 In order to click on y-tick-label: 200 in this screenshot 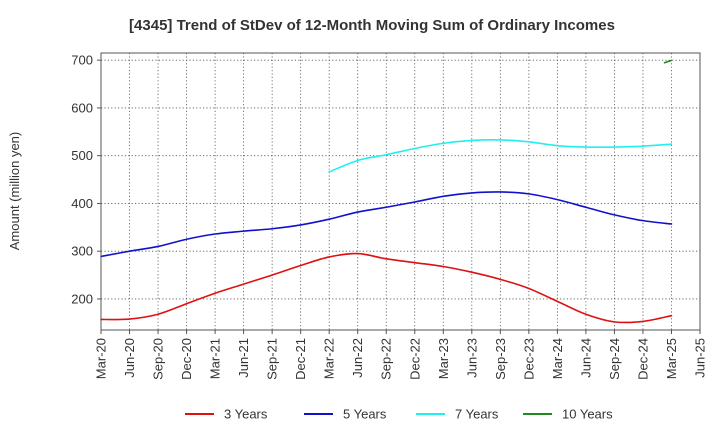, I will do `click(82, 298)`.